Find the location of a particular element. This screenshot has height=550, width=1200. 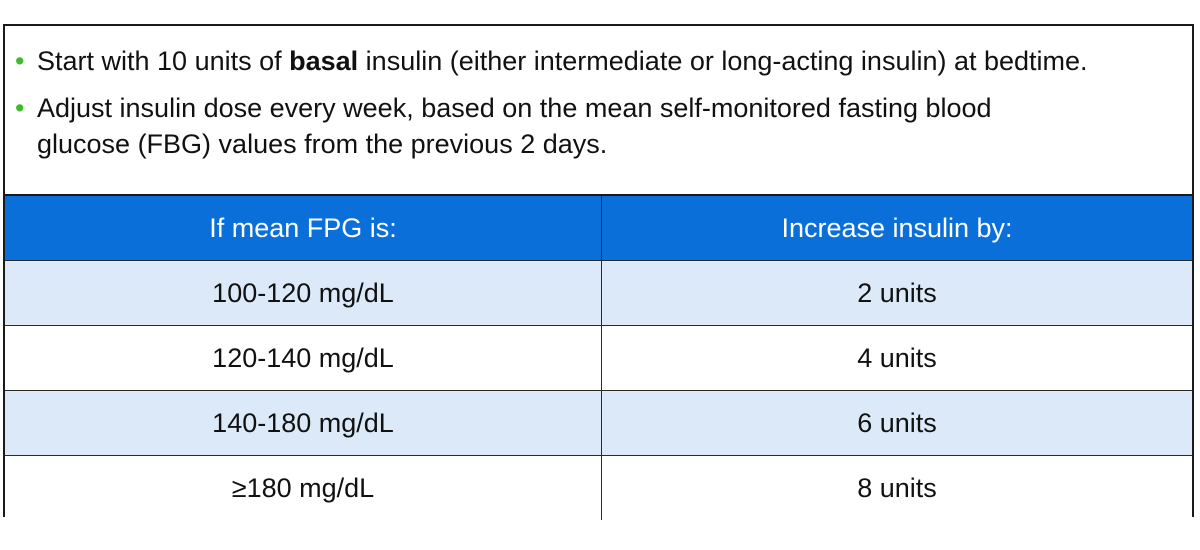

insulin-increase-cell: 6 units is located at coordinates (896, 423).